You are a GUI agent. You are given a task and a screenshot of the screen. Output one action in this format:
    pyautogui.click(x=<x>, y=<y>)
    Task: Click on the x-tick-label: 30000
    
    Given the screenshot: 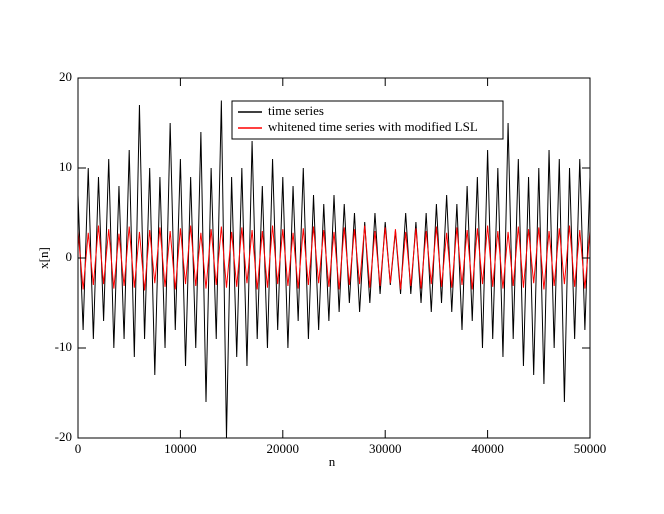 What is the action you would take?
    pyautogui.click(x=385, y=448)
    